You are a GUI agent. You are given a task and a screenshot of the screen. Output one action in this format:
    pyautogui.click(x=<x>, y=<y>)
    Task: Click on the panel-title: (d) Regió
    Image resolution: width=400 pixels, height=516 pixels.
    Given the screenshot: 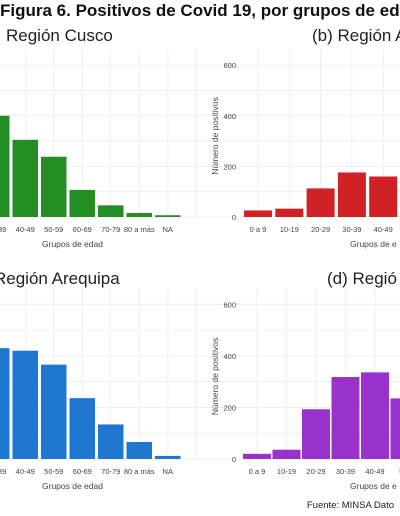 What is the action you would take?
    pyautogui.click(x=362, y=278)
    